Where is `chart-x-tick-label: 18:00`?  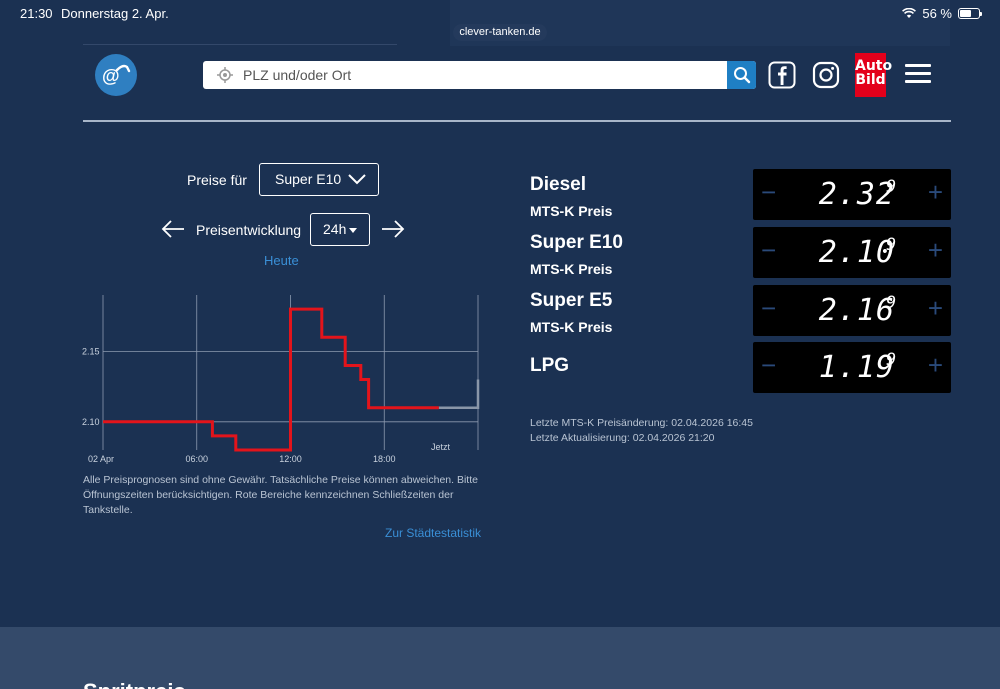
chart-x-tick-label: 18:00 is located at coordinates (384, 459).